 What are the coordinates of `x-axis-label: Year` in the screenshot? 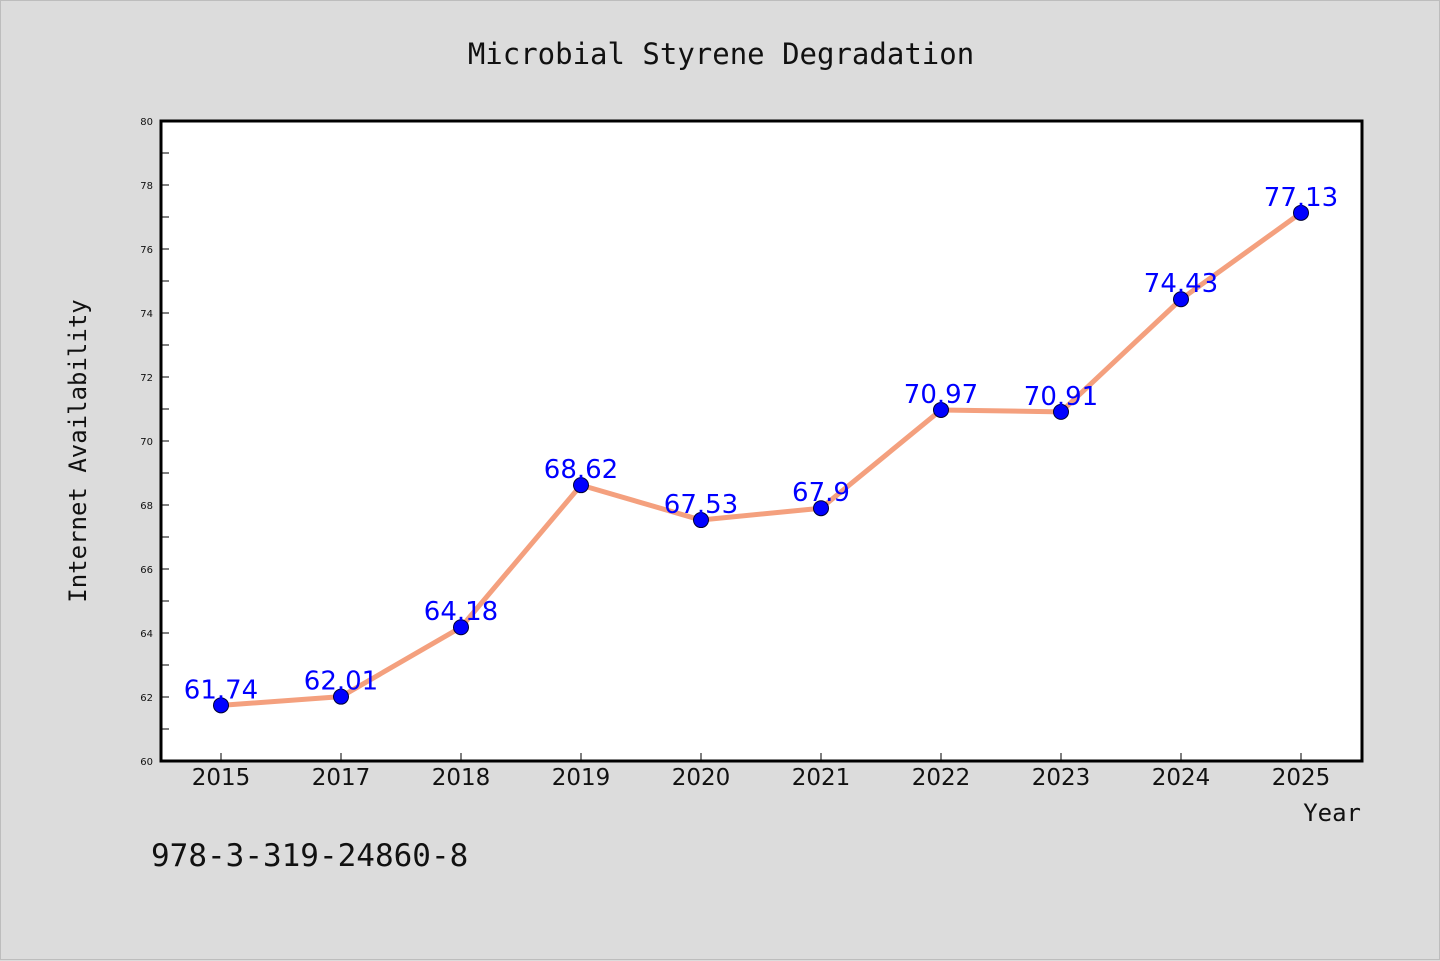 It's located at (1332, 813).